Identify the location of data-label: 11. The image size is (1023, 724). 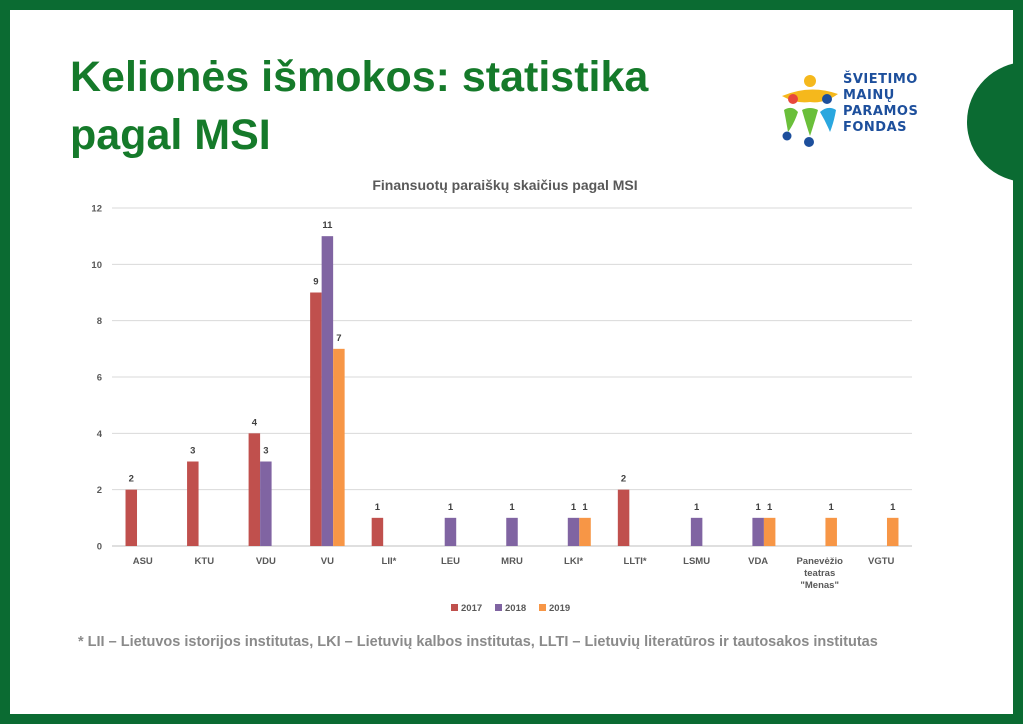
(327, 225).